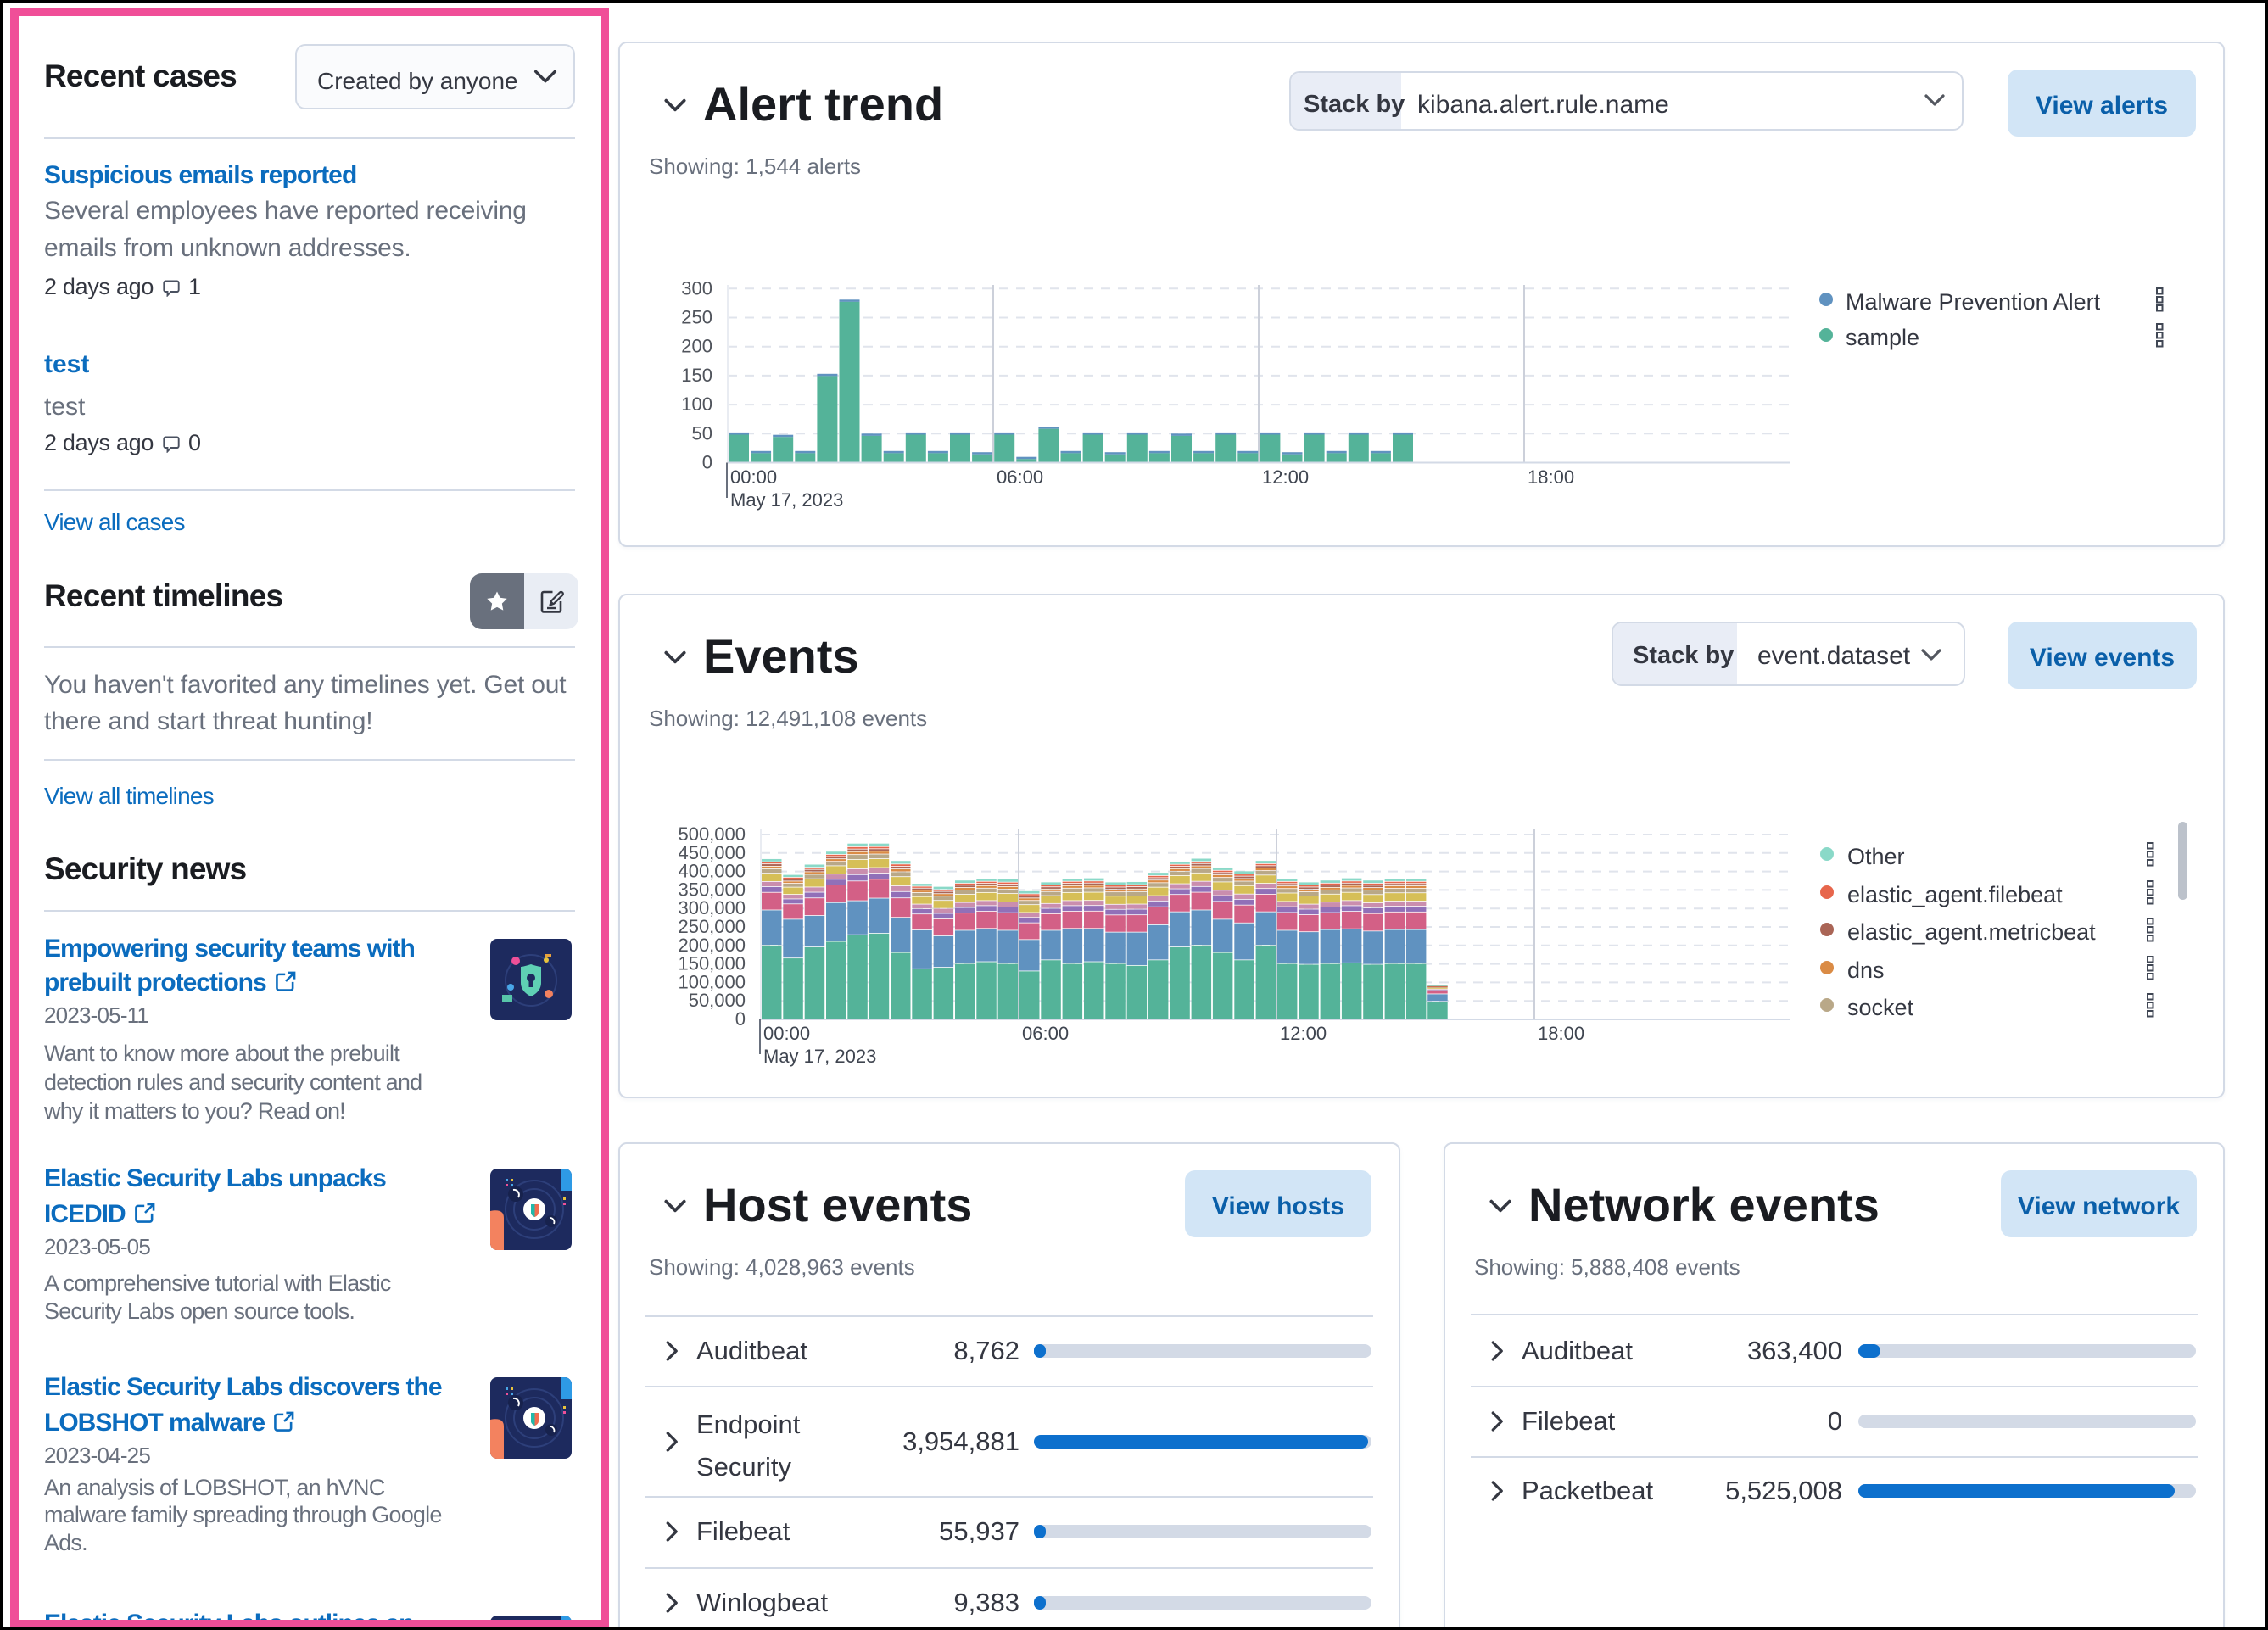 This screenshot has height=1630, width=2268. I want to click on svg-text: 250,000, so click(712, 926).